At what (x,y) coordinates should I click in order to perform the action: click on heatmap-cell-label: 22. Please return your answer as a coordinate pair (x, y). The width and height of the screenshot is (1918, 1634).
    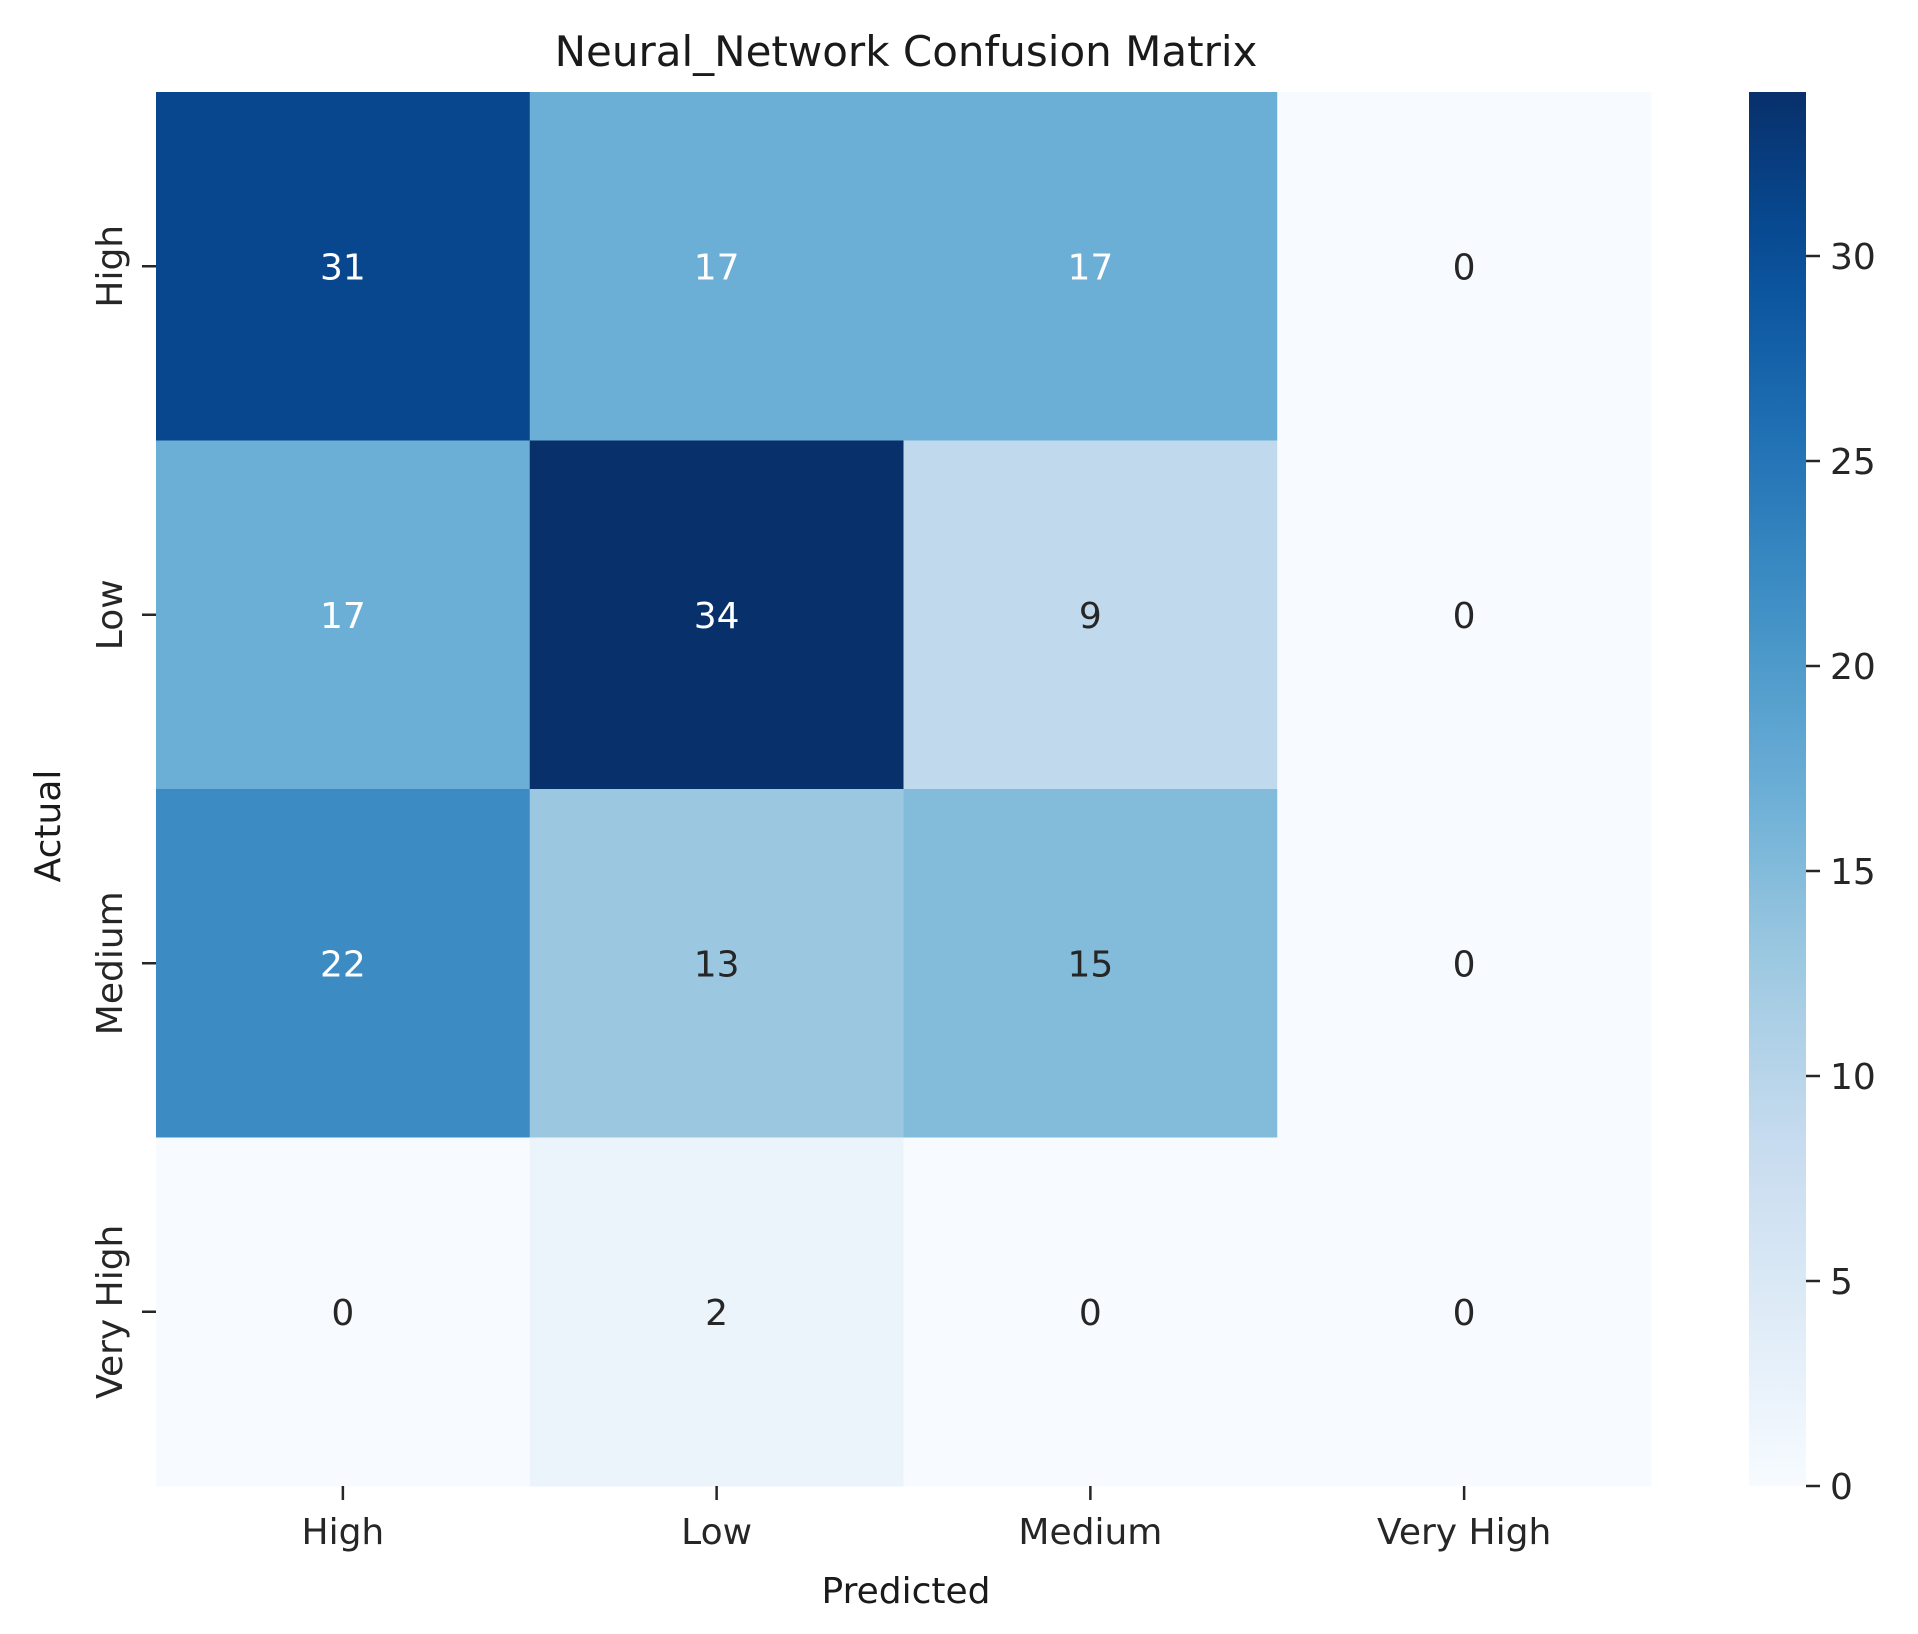
    Looking at the image, I should click on (343, 964).